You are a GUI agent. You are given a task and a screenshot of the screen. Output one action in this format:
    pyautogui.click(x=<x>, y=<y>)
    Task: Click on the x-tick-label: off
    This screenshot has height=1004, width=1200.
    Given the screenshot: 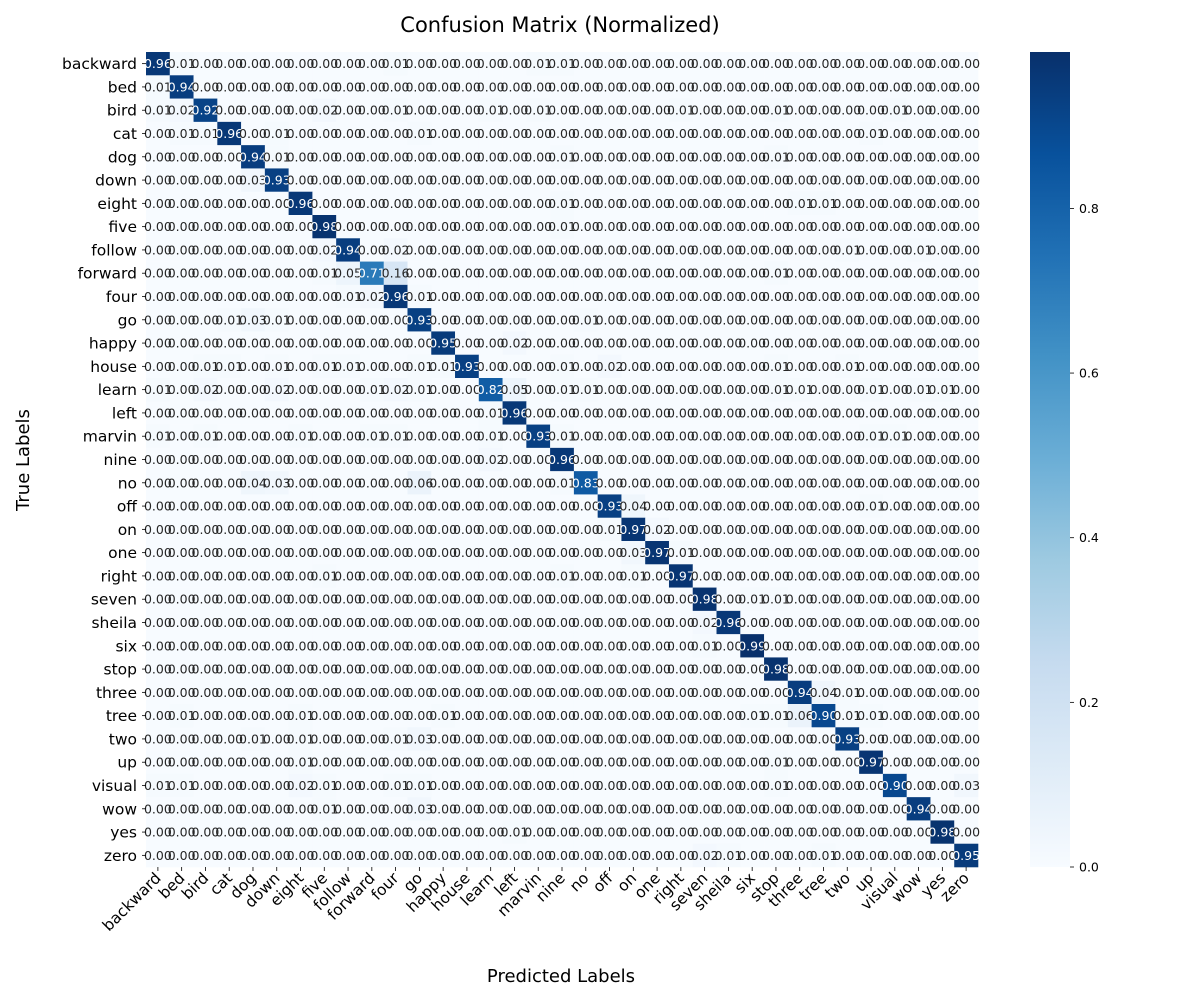 What is the action you would take?
    pyautogui.click(x=602, y=882)
    